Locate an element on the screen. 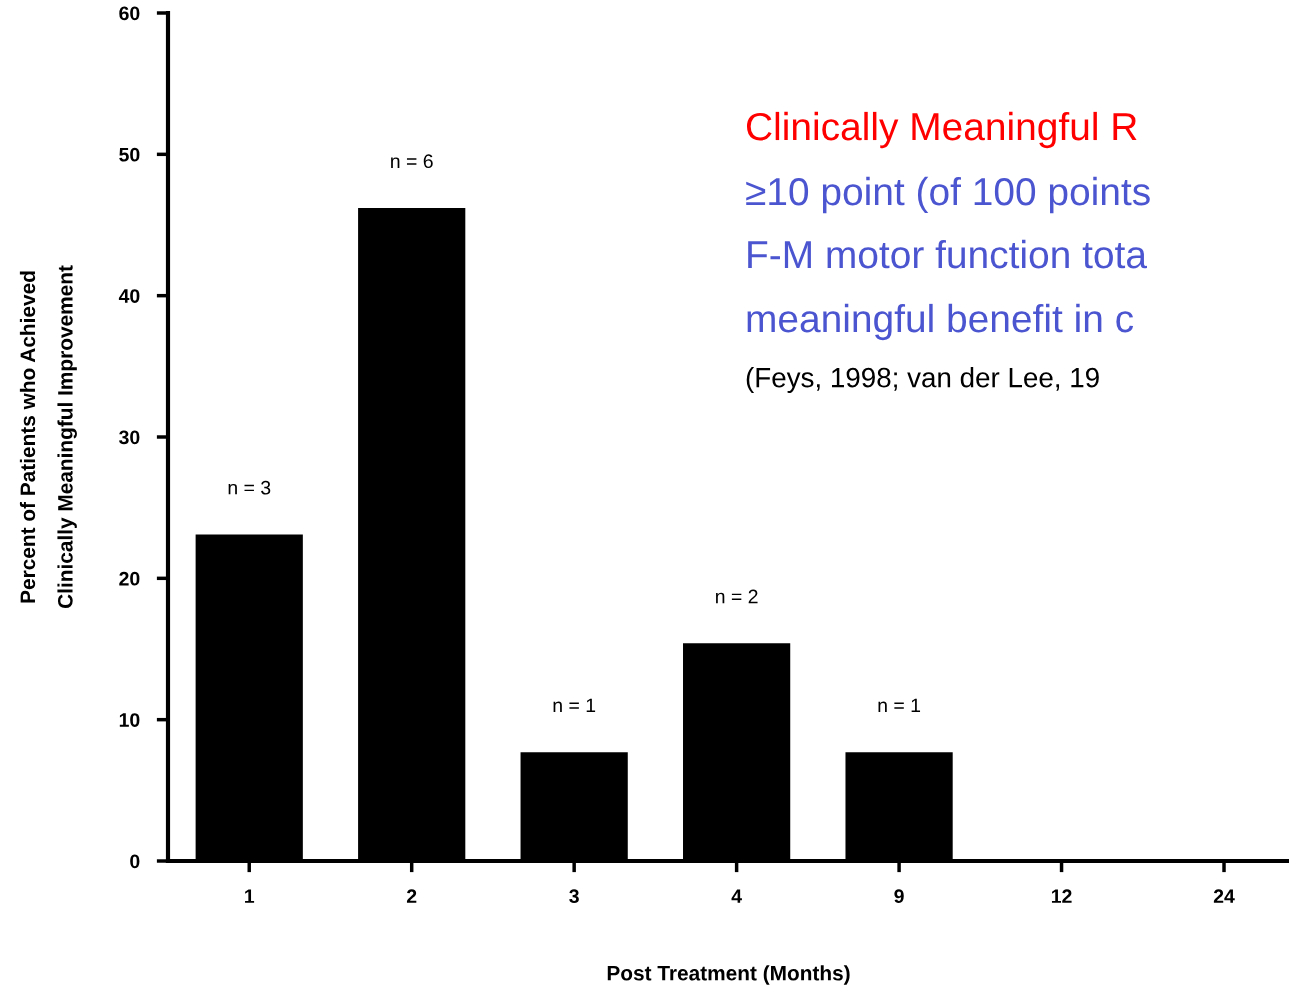 The width and height of the screenshot is (1289, 988). x-axis-title: Post Treatment (Months) is located at coordinates (728, 975).